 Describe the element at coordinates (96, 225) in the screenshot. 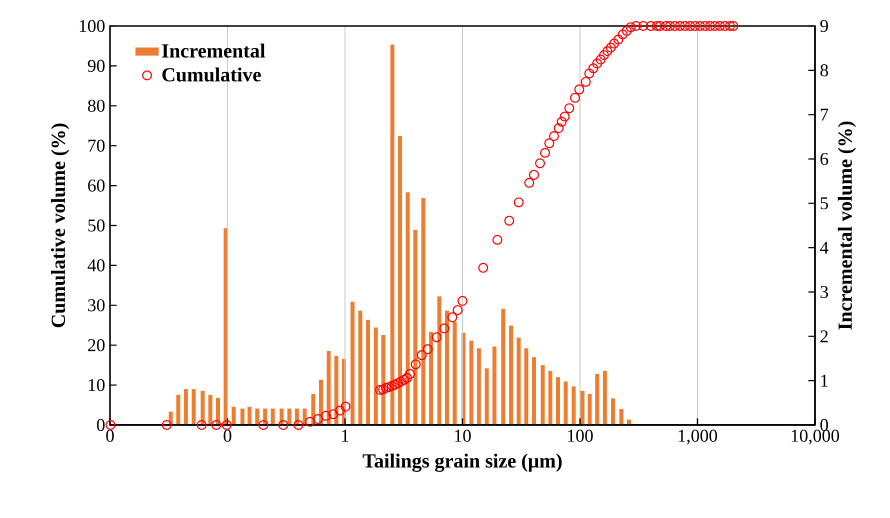

I see `y-tick-label: 50` at that location.